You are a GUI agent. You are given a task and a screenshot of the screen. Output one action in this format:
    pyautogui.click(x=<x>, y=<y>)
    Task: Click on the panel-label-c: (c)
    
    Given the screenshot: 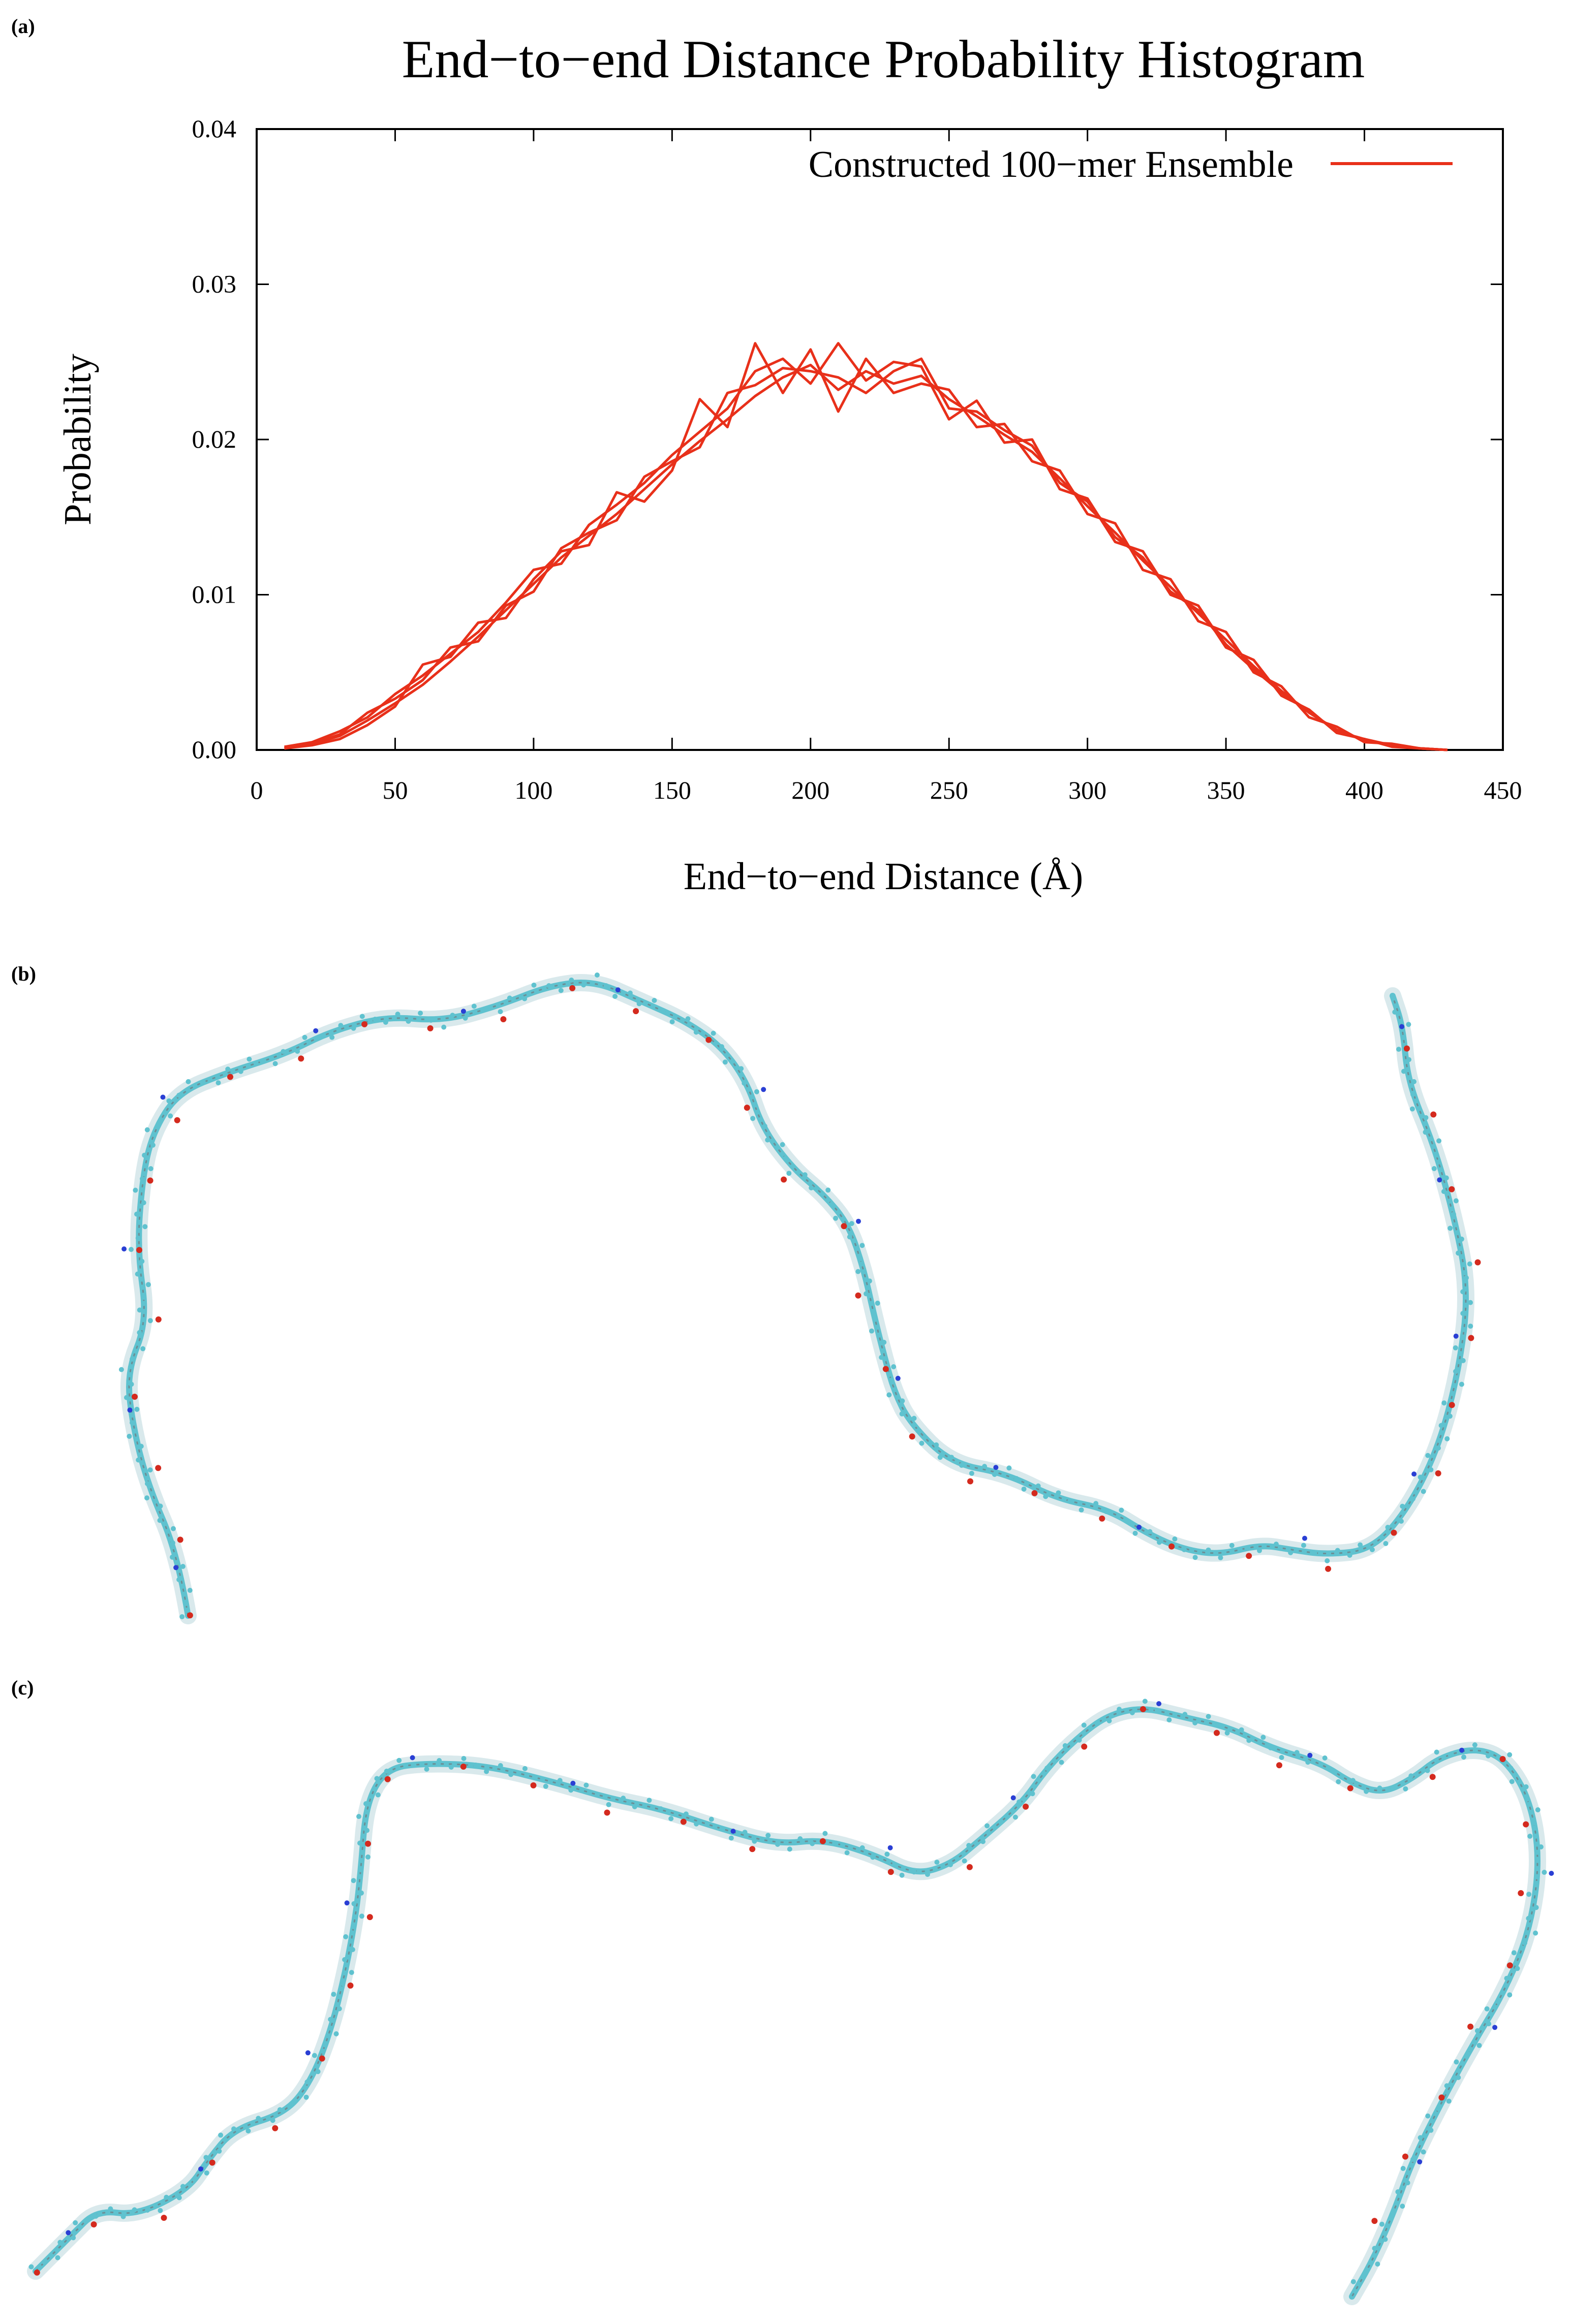 What is the action you would take?
    pyautogui.click(x=22, y=1687)
    